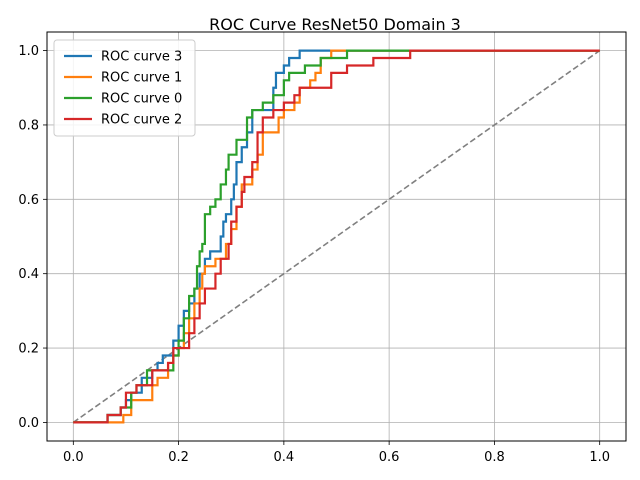 Image resolution: width=640 pixels, height=480 pixels. Describe the element at coordinates (28, 274) in the screenshot. I see `y-tick-label: 0.4` at that location.